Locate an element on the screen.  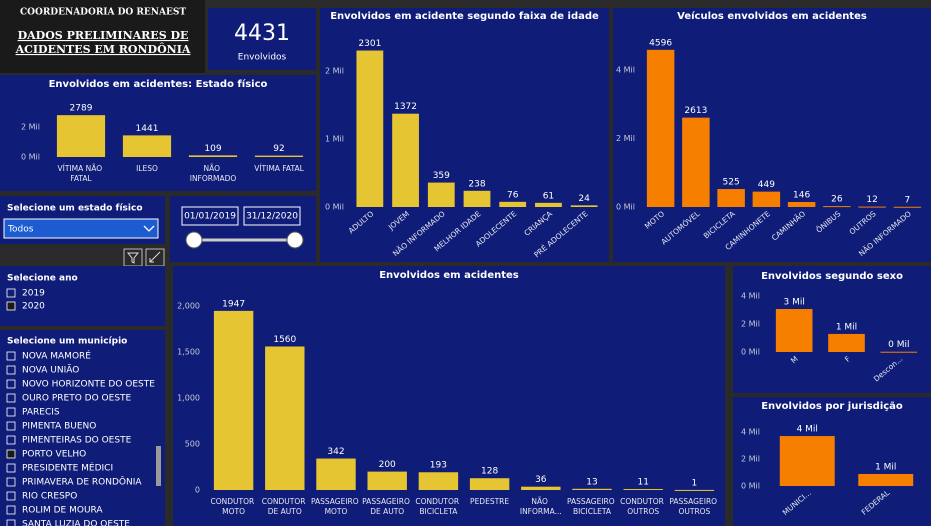
value-label: 238 is located at coordinates (476, 184).